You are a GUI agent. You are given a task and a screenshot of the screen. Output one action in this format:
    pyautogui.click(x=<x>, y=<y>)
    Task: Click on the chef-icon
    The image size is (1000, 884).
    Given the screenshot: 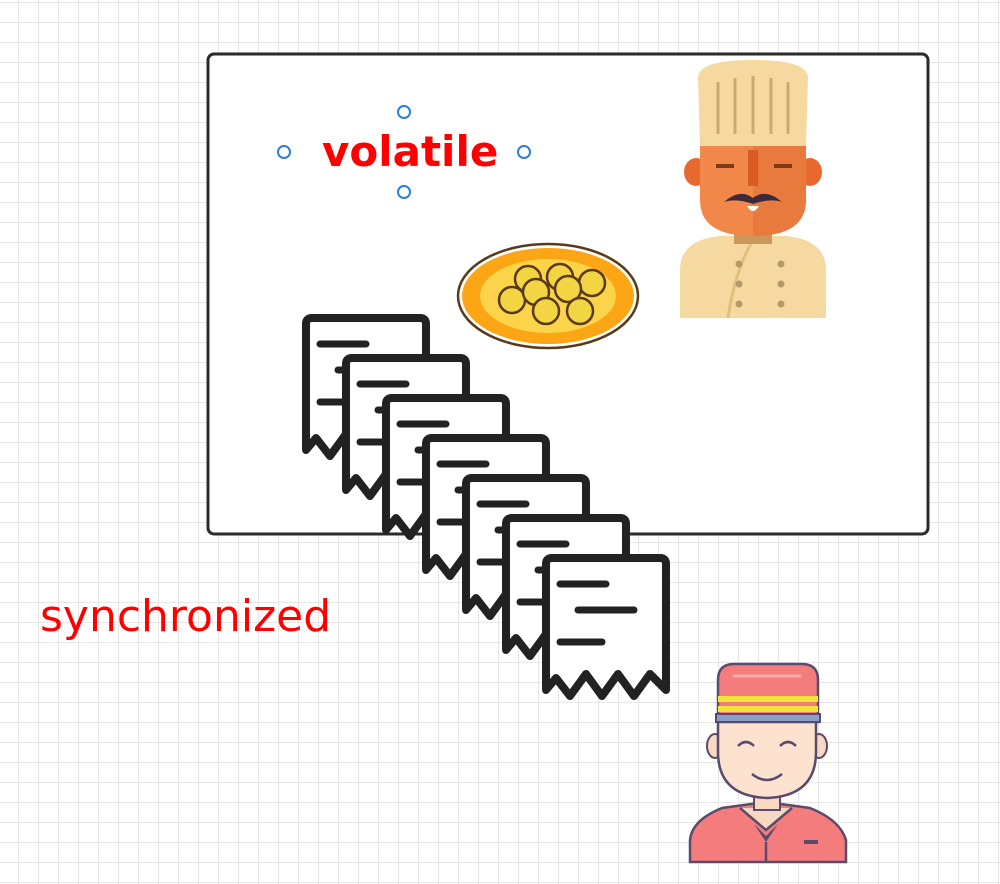 What is the action you would take?
    pyautogui.click(x=753, y=189)
    